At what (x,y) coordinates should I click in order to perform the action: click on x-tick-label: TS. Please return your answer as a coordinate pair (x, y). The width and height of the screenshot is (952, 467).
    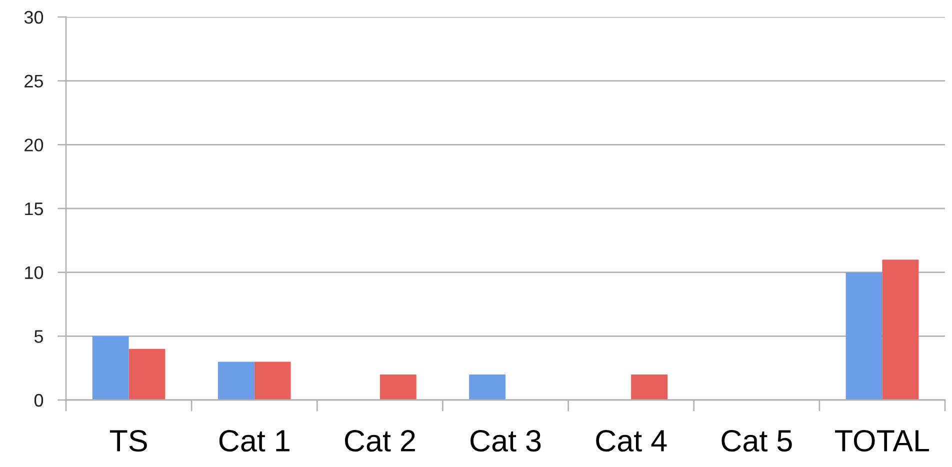
    Looking at the image, I should click on (128, 441).